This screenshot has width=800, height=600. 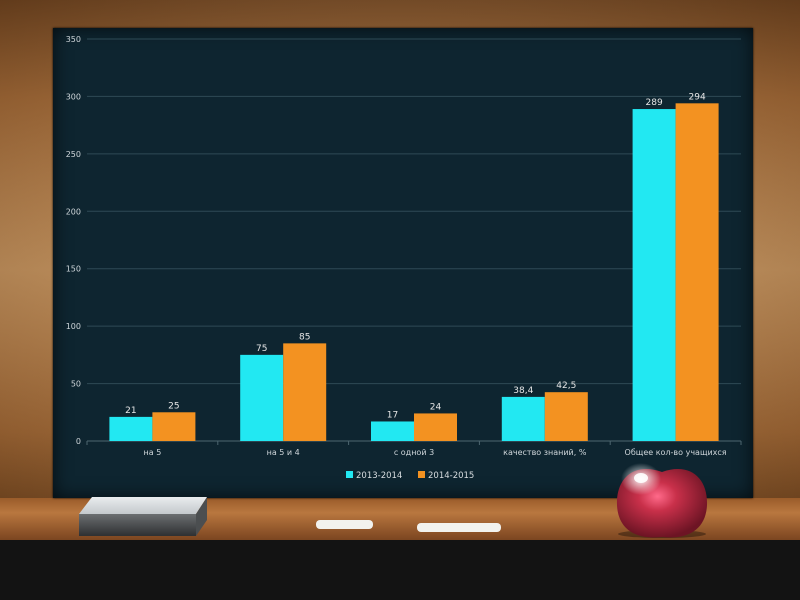 What do you see at coordinates (173, 406) in the screenshot?
I see `data-label: 25` at bounding box center [173, 406].